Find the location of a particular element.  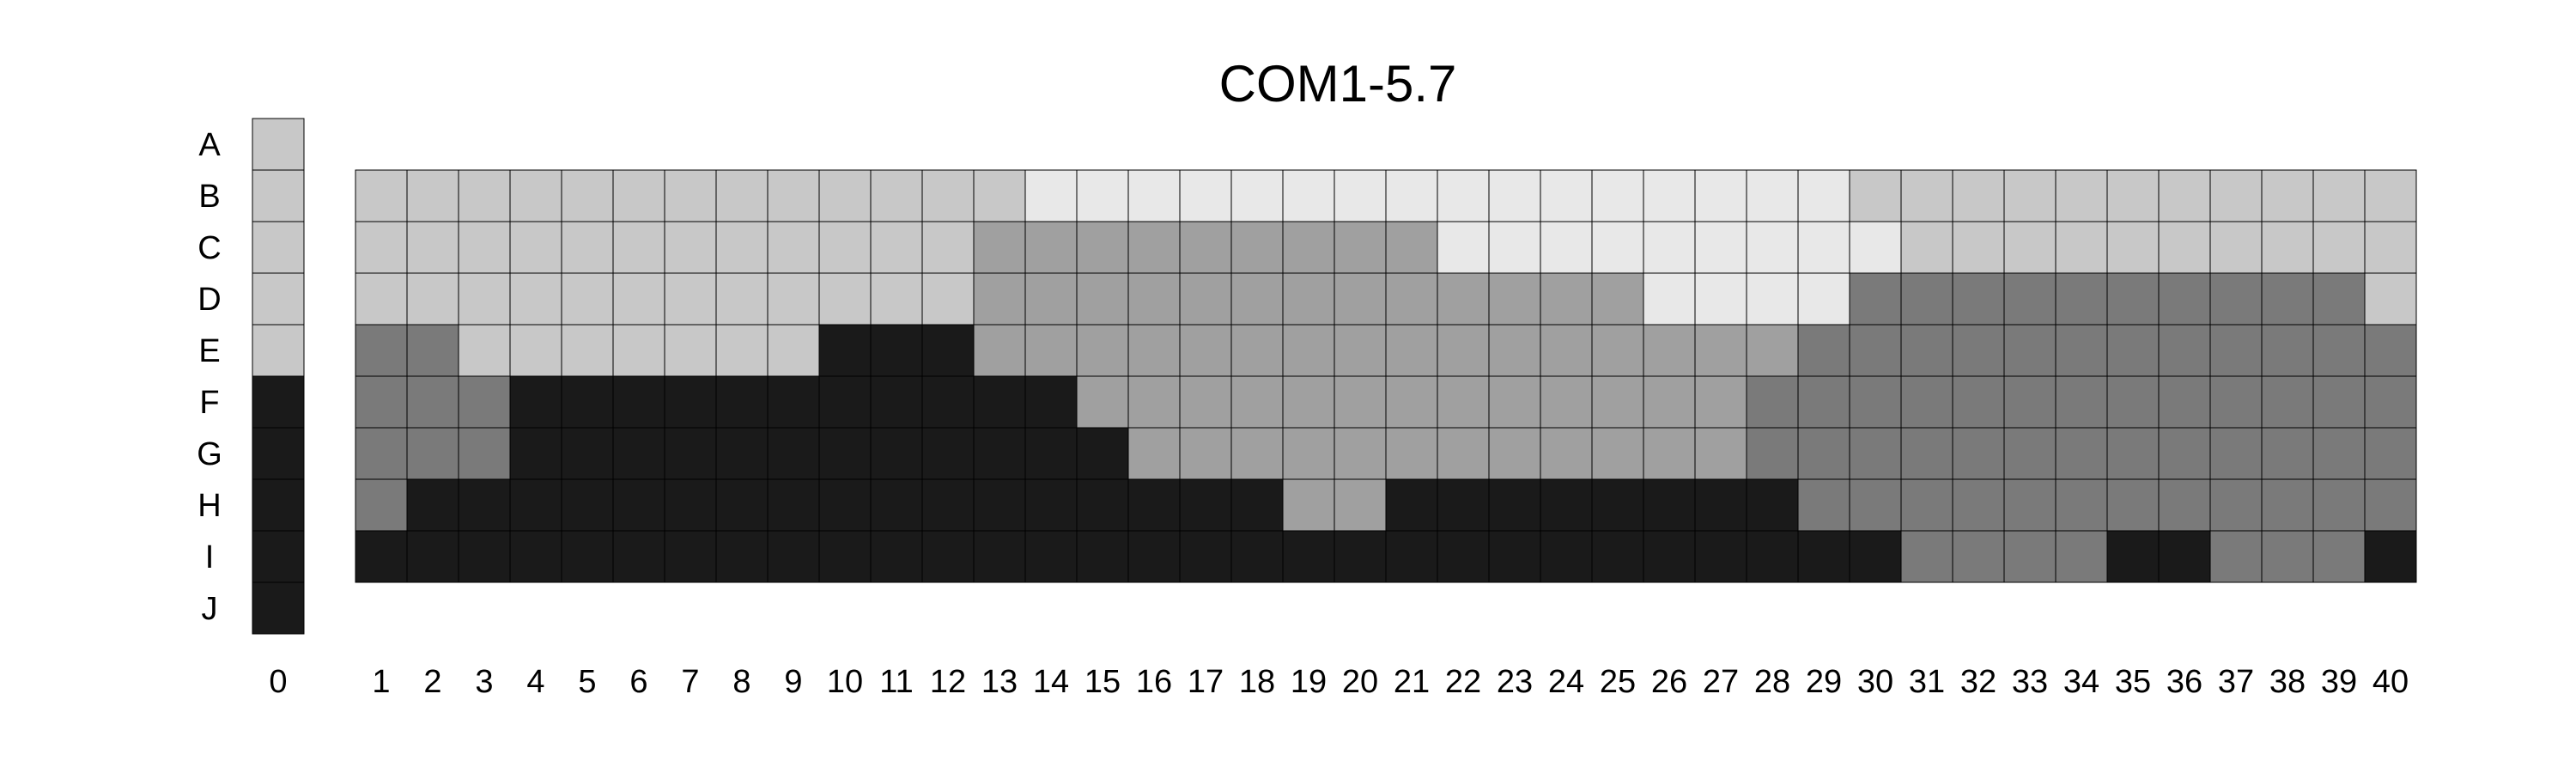

column-label-33: 33 is located at coordinates (2030, 682).